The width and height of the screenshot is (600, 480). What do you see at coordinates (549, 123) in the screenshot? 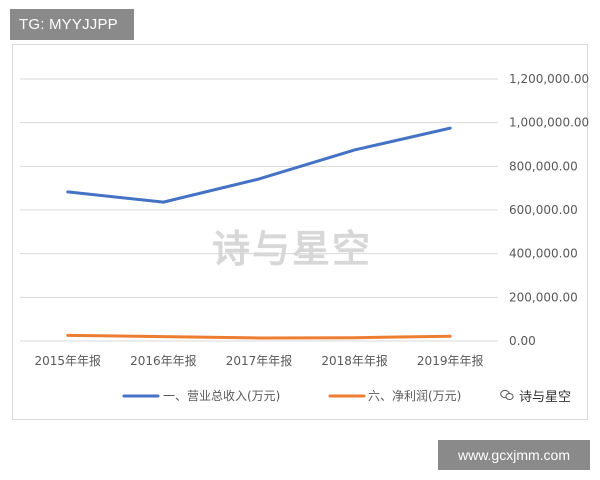
I see `y-tick-label: 1,000,000.00` at bounding box center [549, 123].